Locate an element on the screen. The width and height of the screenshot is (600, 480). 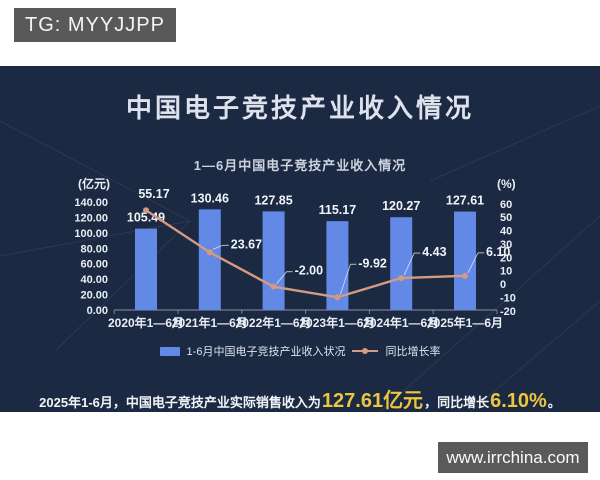
footnote-revenue-highlight: 127.61亿元 is located at coordinates (372, 401).